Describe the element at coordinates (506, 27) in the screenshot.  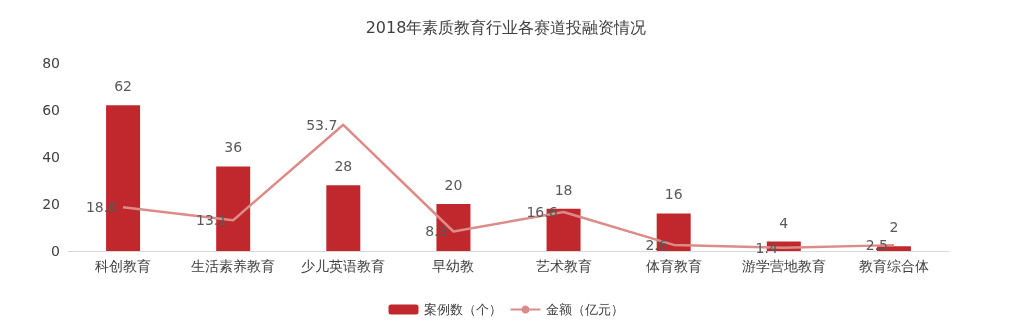
I see `chart-title: 2018年素质教育行业各赛道投融资情况` at that location.